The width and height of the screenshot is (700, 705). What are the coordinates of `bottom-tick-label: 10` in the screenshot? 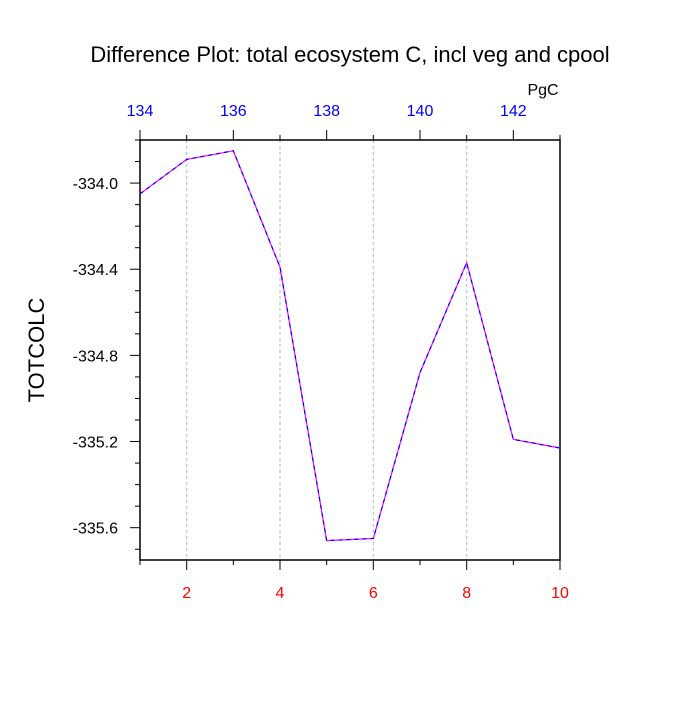 It's located at (560, 593).